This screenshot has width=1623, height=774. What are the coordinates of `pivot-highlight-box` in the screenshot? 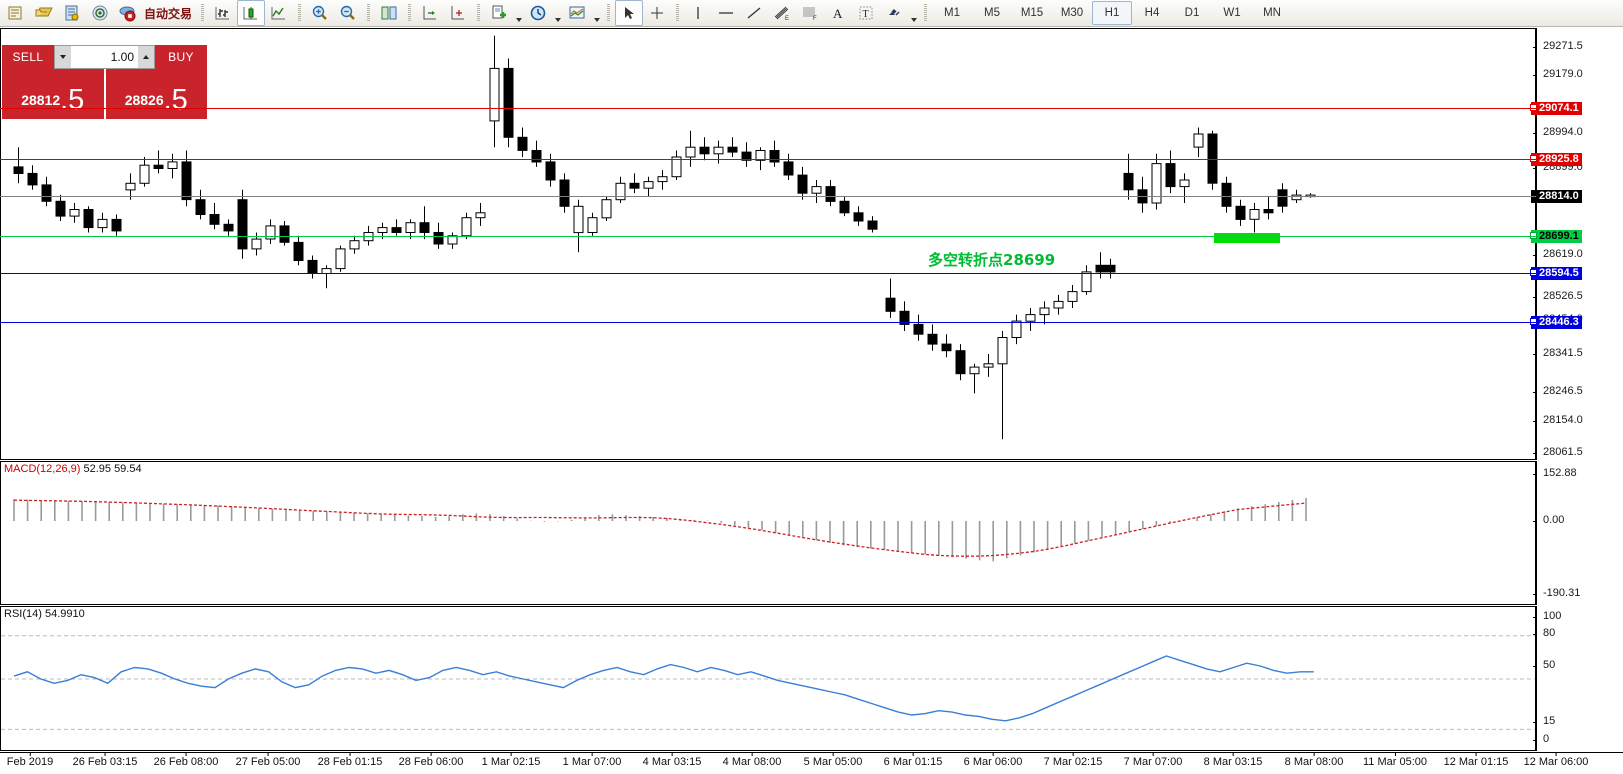 It's located at (1247, 238).